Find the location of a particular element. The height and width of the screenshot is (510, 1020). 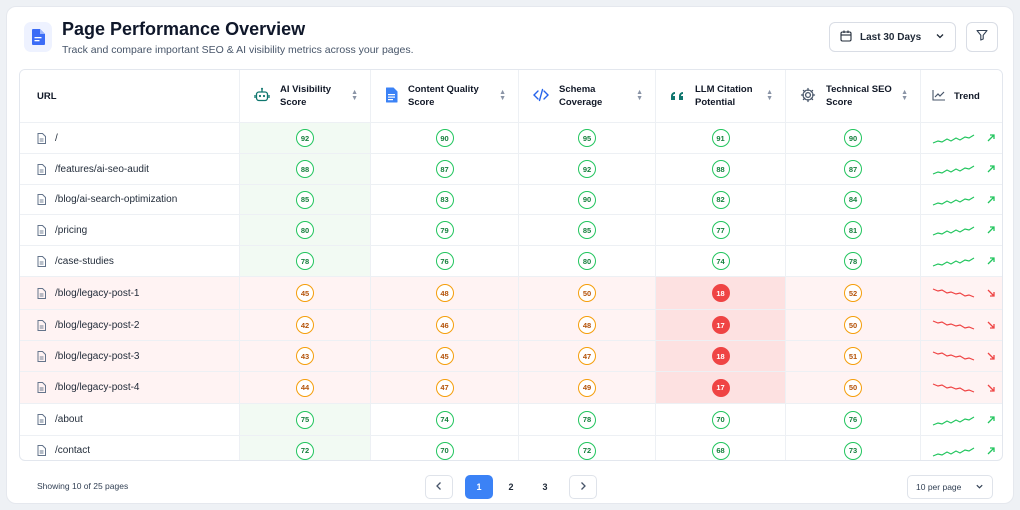

table-row: /about 75 74 78 70 76 is located at coordinates (511, 420).